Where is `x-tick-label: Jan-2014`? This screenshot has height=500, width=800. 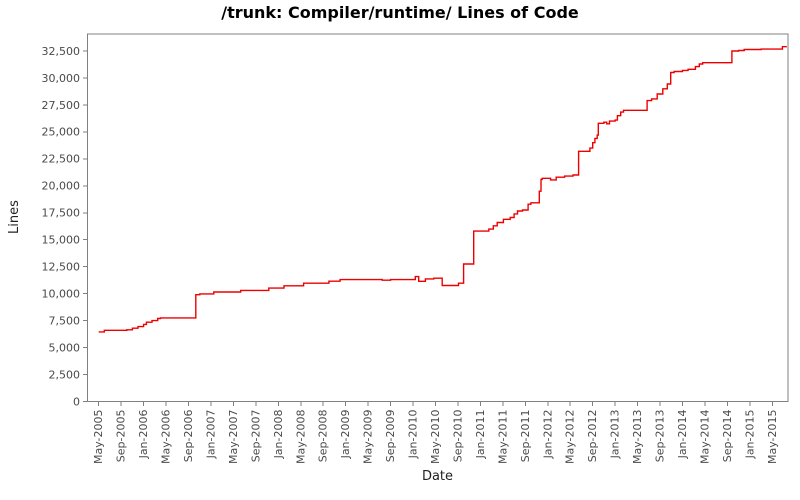 x-tick-label: Jan-2014 is located at coordinates (682, 435).